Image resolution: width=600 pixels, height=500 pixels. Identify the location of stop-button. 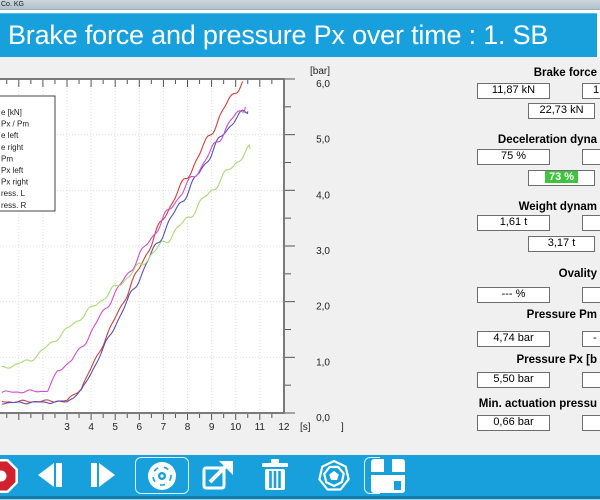
(9, 476).